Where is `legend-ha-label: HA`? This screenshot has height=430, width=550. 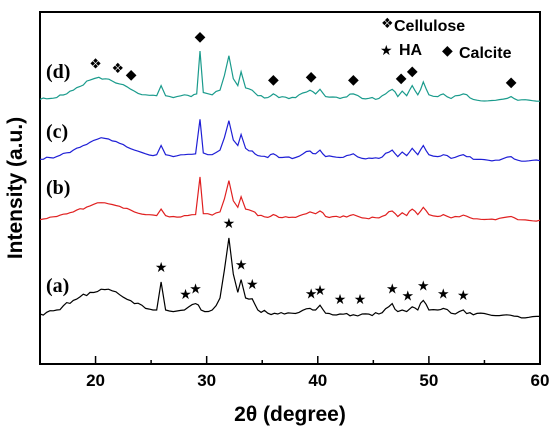
legend-ha-label: HA is located at coordinates (411, 50).